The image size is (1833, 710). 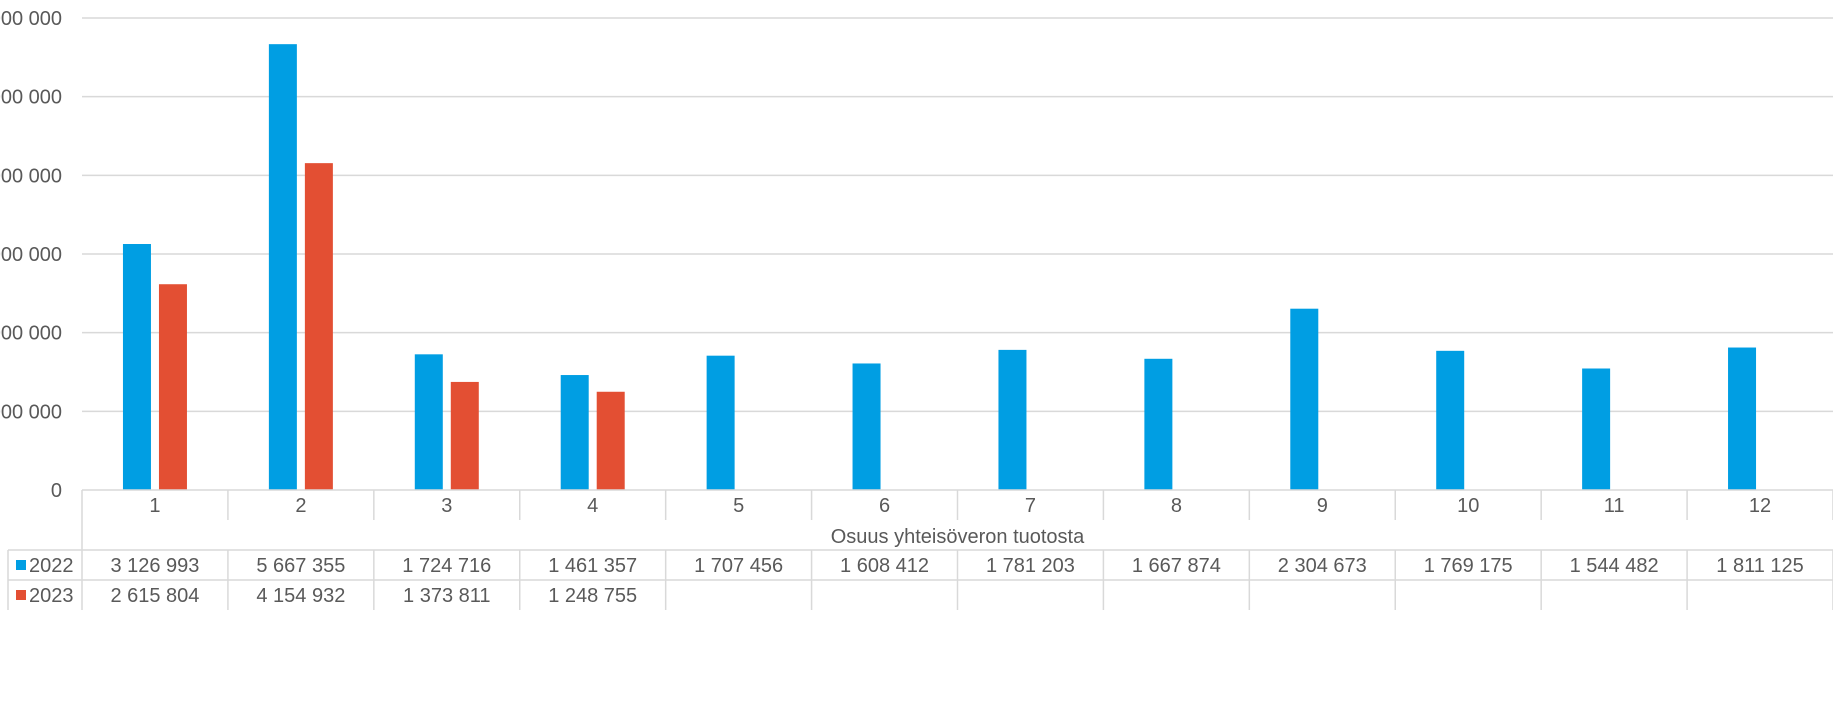 I want to click on table-value: 1 667 874, so click(x=1176, y=566).